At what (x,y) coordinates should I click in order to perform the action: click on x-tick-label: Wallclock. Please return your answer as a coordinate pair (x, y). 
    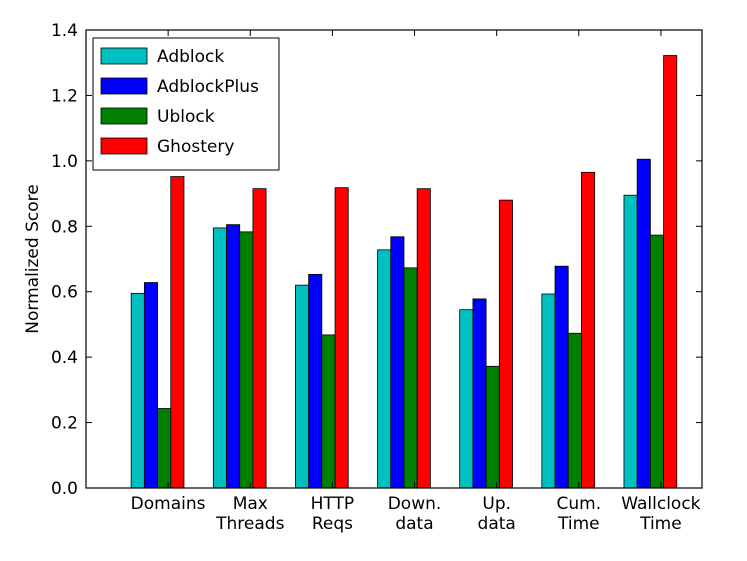
    Looking at the image, I should click on (660, 504).